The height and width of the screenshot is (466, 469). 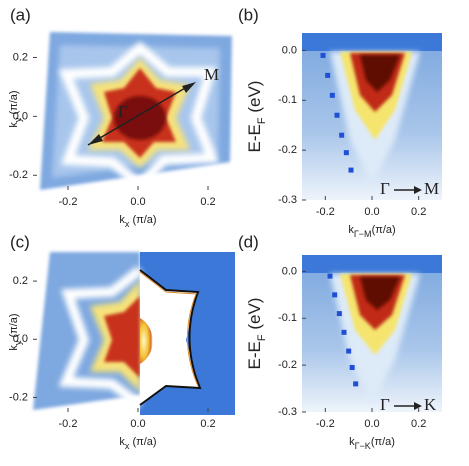 I want to click on map-image, so click(x=136, y=112).